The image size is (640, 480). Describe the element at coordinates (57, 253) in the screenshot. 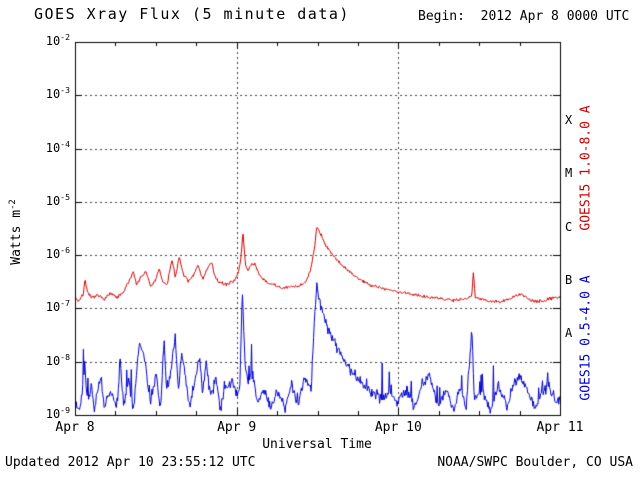

I see `y-tick-label: 10⁻⁶` at that location.